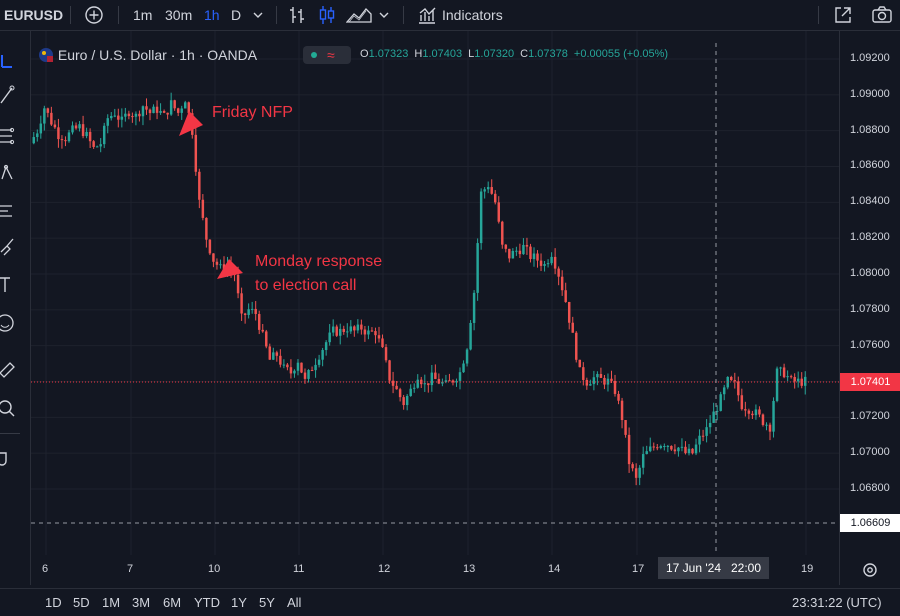 This screenshot has width=900, height=616. Describe the element at coordinates (10, 173) in the screenshot. I see `pattern-tool-icon` at that location.